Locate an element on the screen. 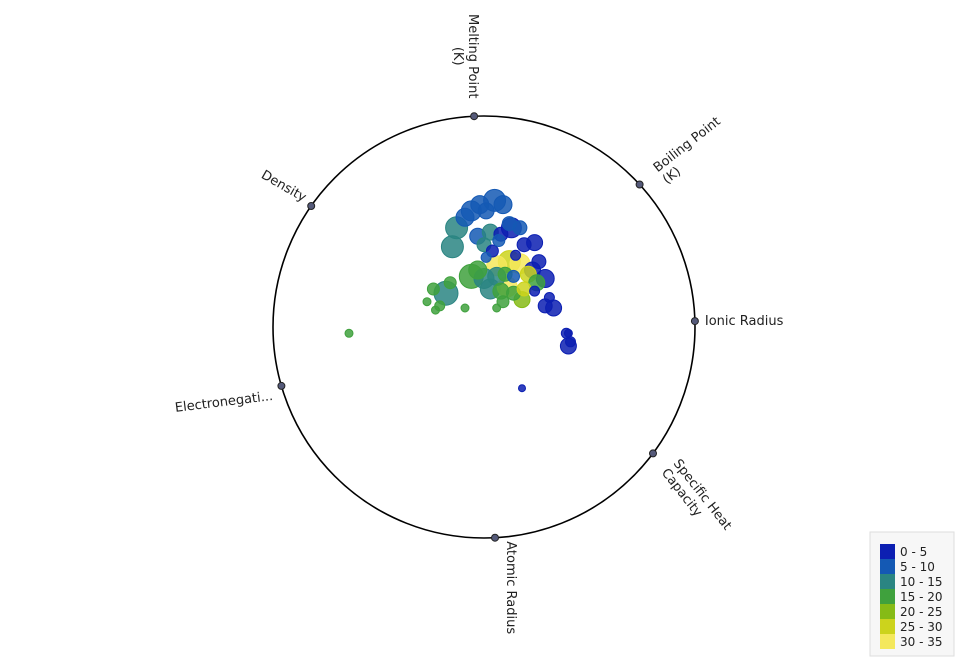 Image resolution: width=957 pixels, height=659 pixels. legend-label: 25 - 30 is located at coordinates (921, 627).